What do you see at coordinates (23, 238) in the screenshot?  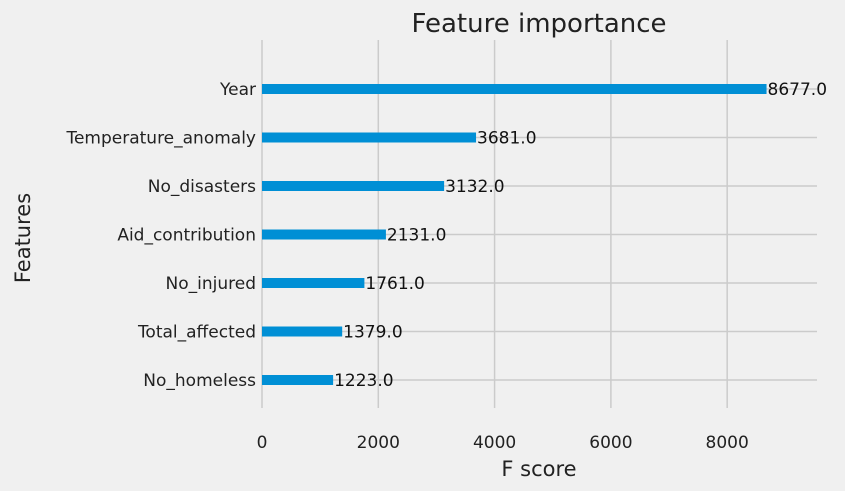 I see `y-axis-label: Features` at bounding box center [23, 238].